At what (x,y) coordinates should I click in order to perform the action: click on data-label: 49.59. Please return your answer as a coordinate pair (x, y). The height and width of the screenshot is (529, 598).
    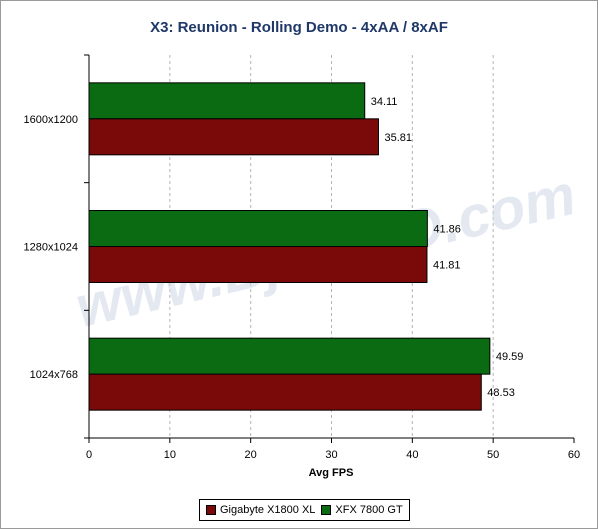
    Looking at the image, I should click on (510, 357).